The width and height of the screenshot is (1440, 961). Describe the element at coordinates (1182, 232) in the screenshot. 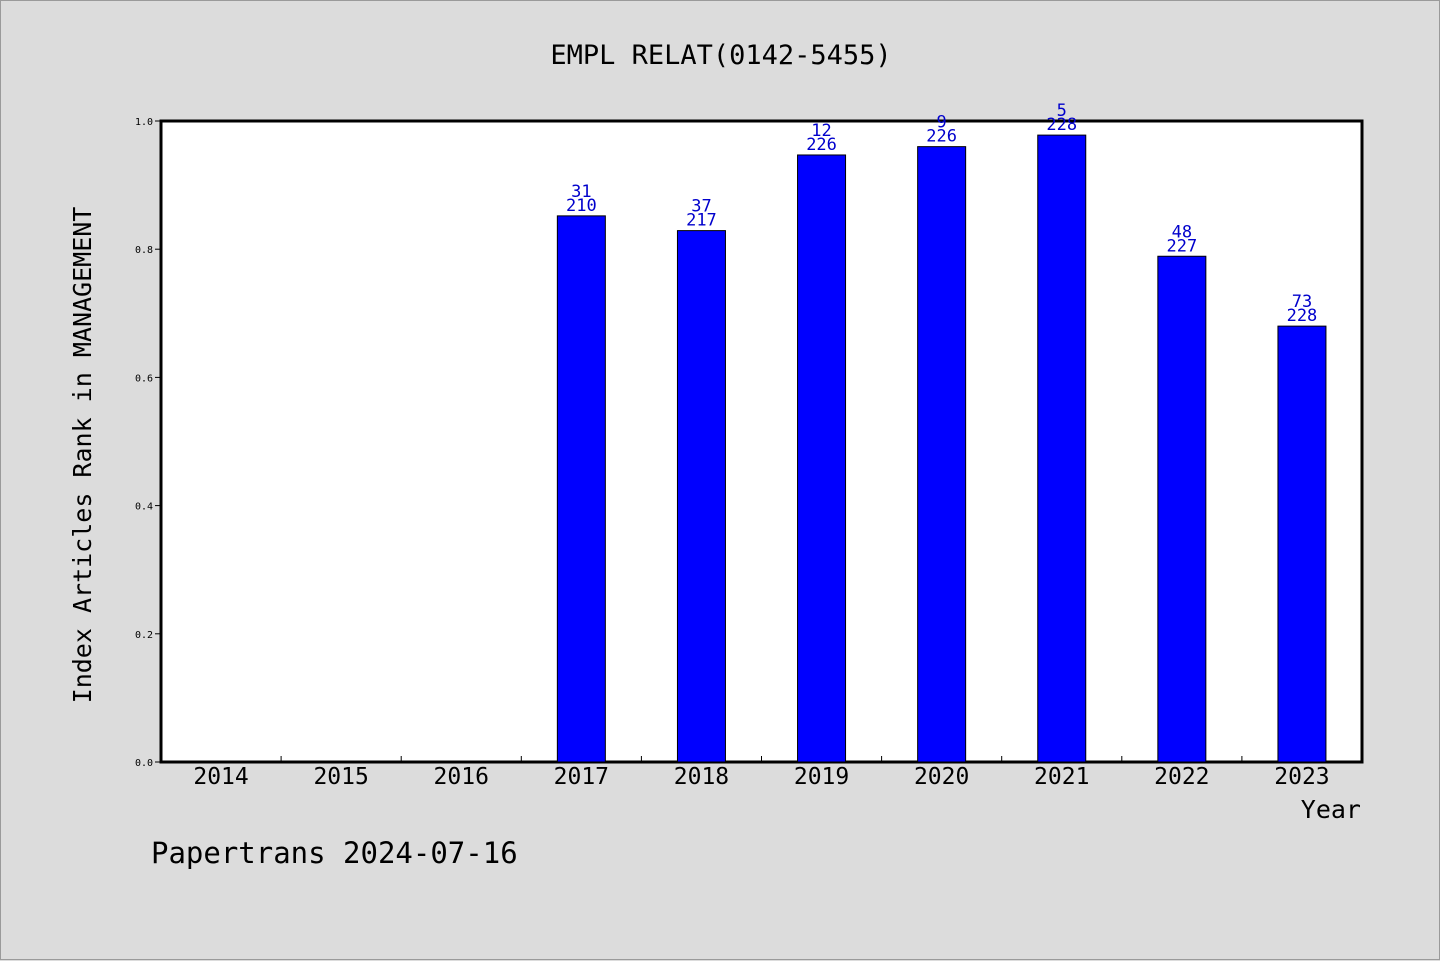

I see `bar-rank-label: 48` at that location.